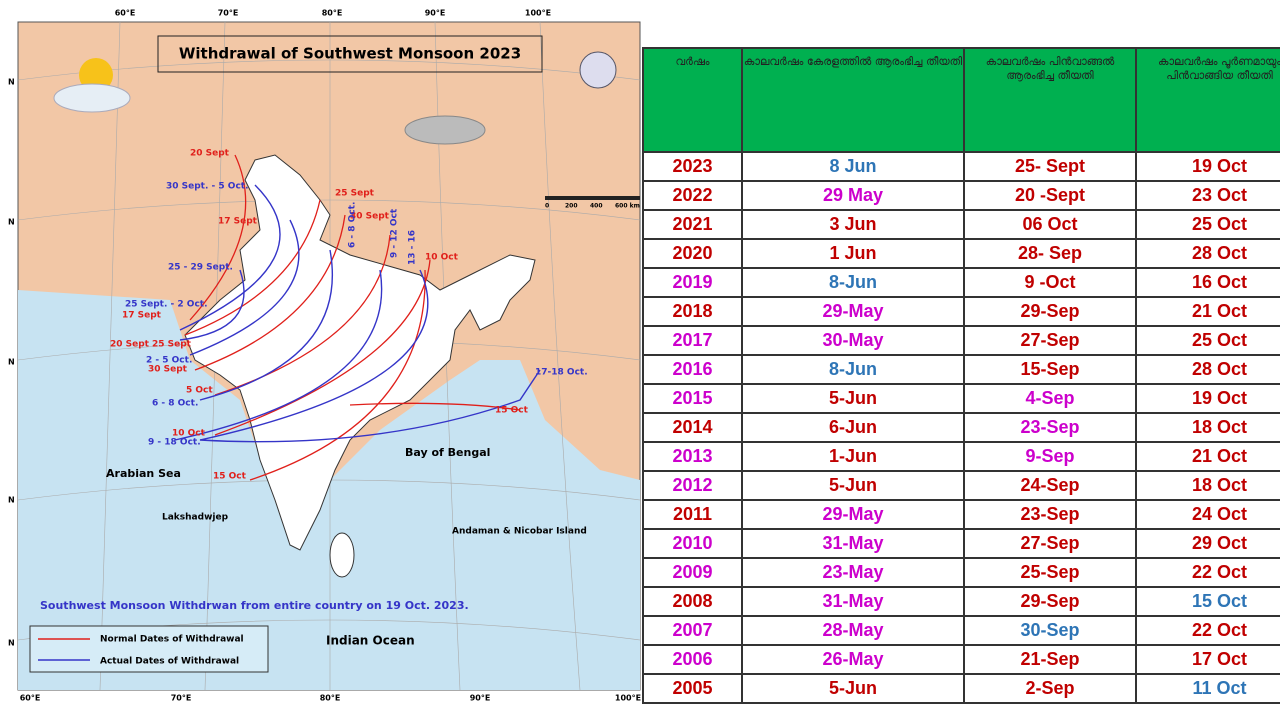 The height and width of the screenshot is (720, 1280). I want to click on normal-label: 5 Oct, so click(199, 391).